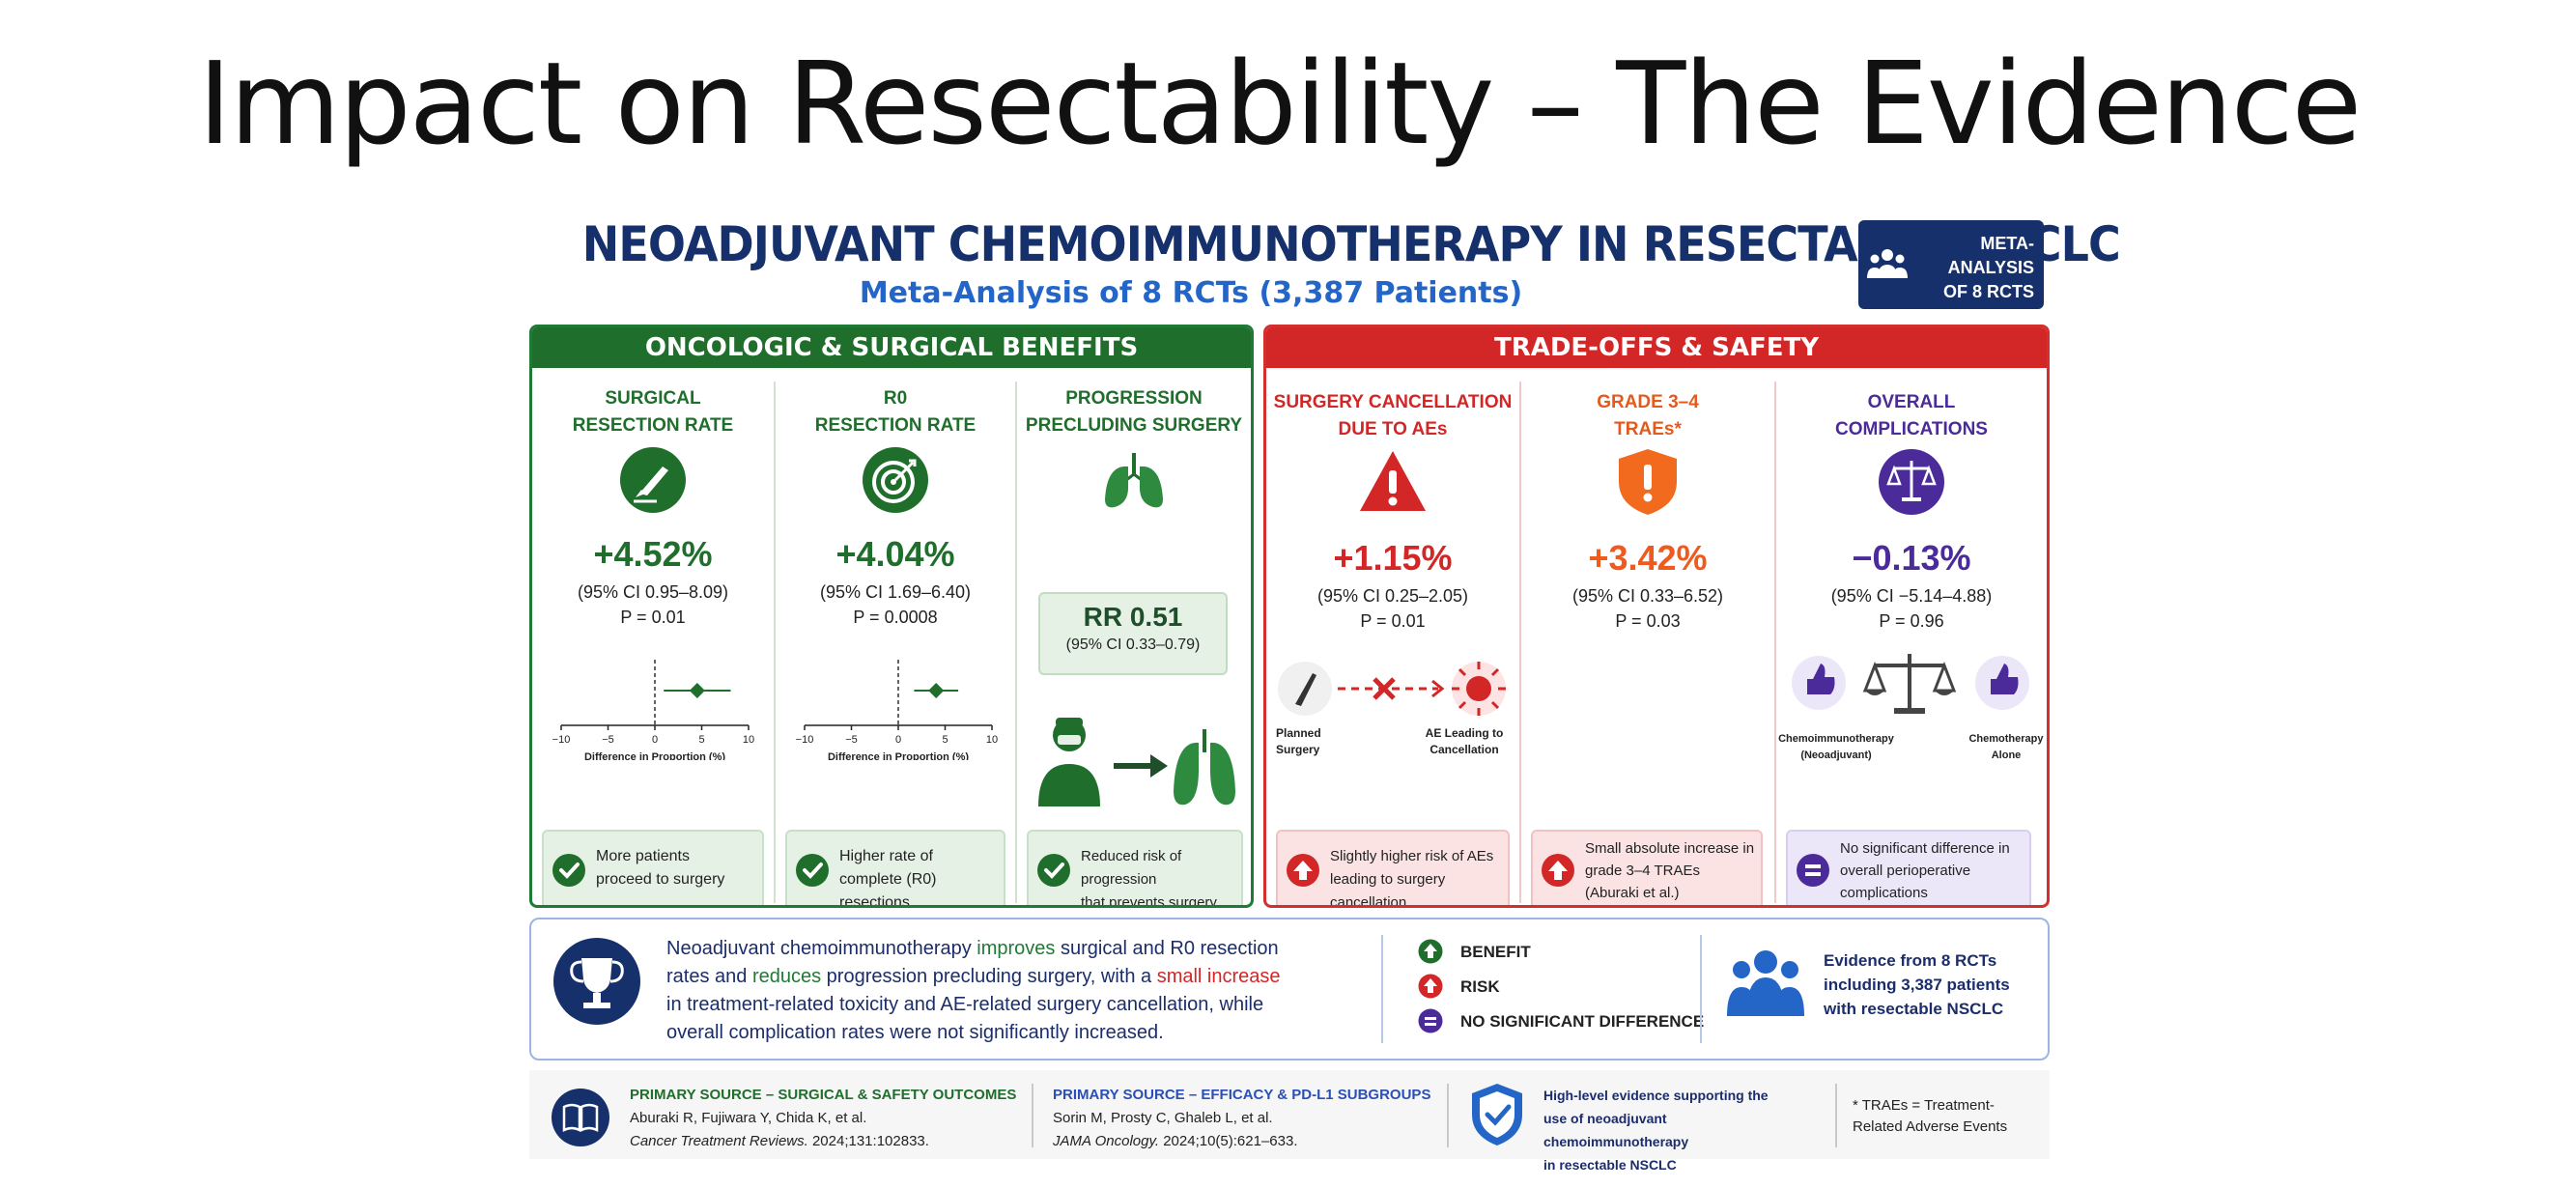 The image size is (2576, 1188). What do you see at coordinates (1497, 1115) in the screenshot?
I see `shield-check-icon` at bounding box center [1497, 1115].